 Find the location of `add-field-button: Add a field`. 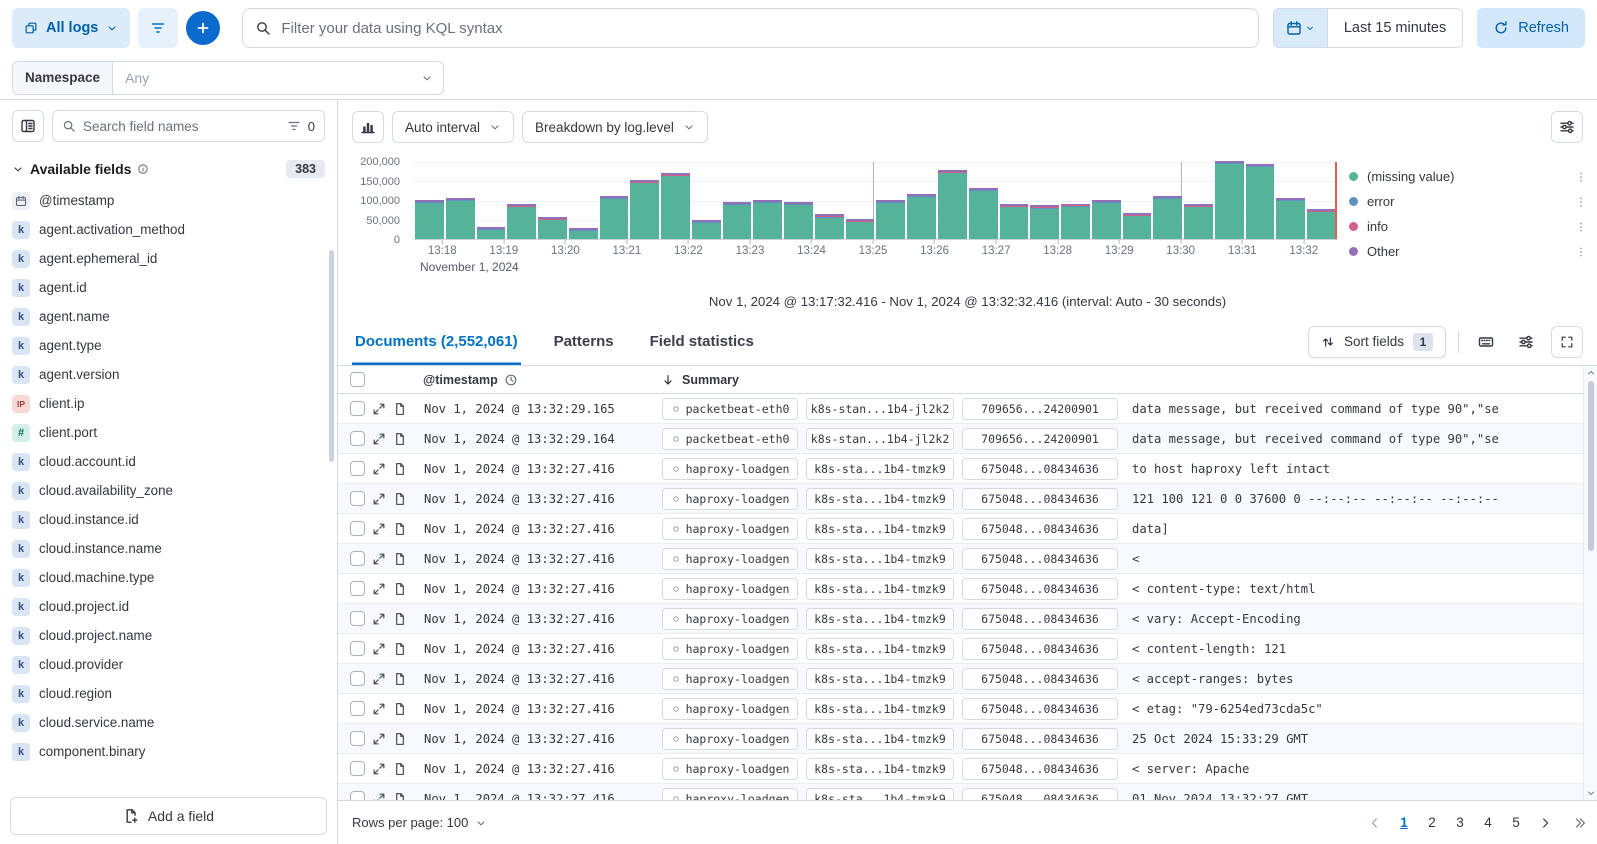

add-field-button: Add a field is located at coordinates (168, 816).